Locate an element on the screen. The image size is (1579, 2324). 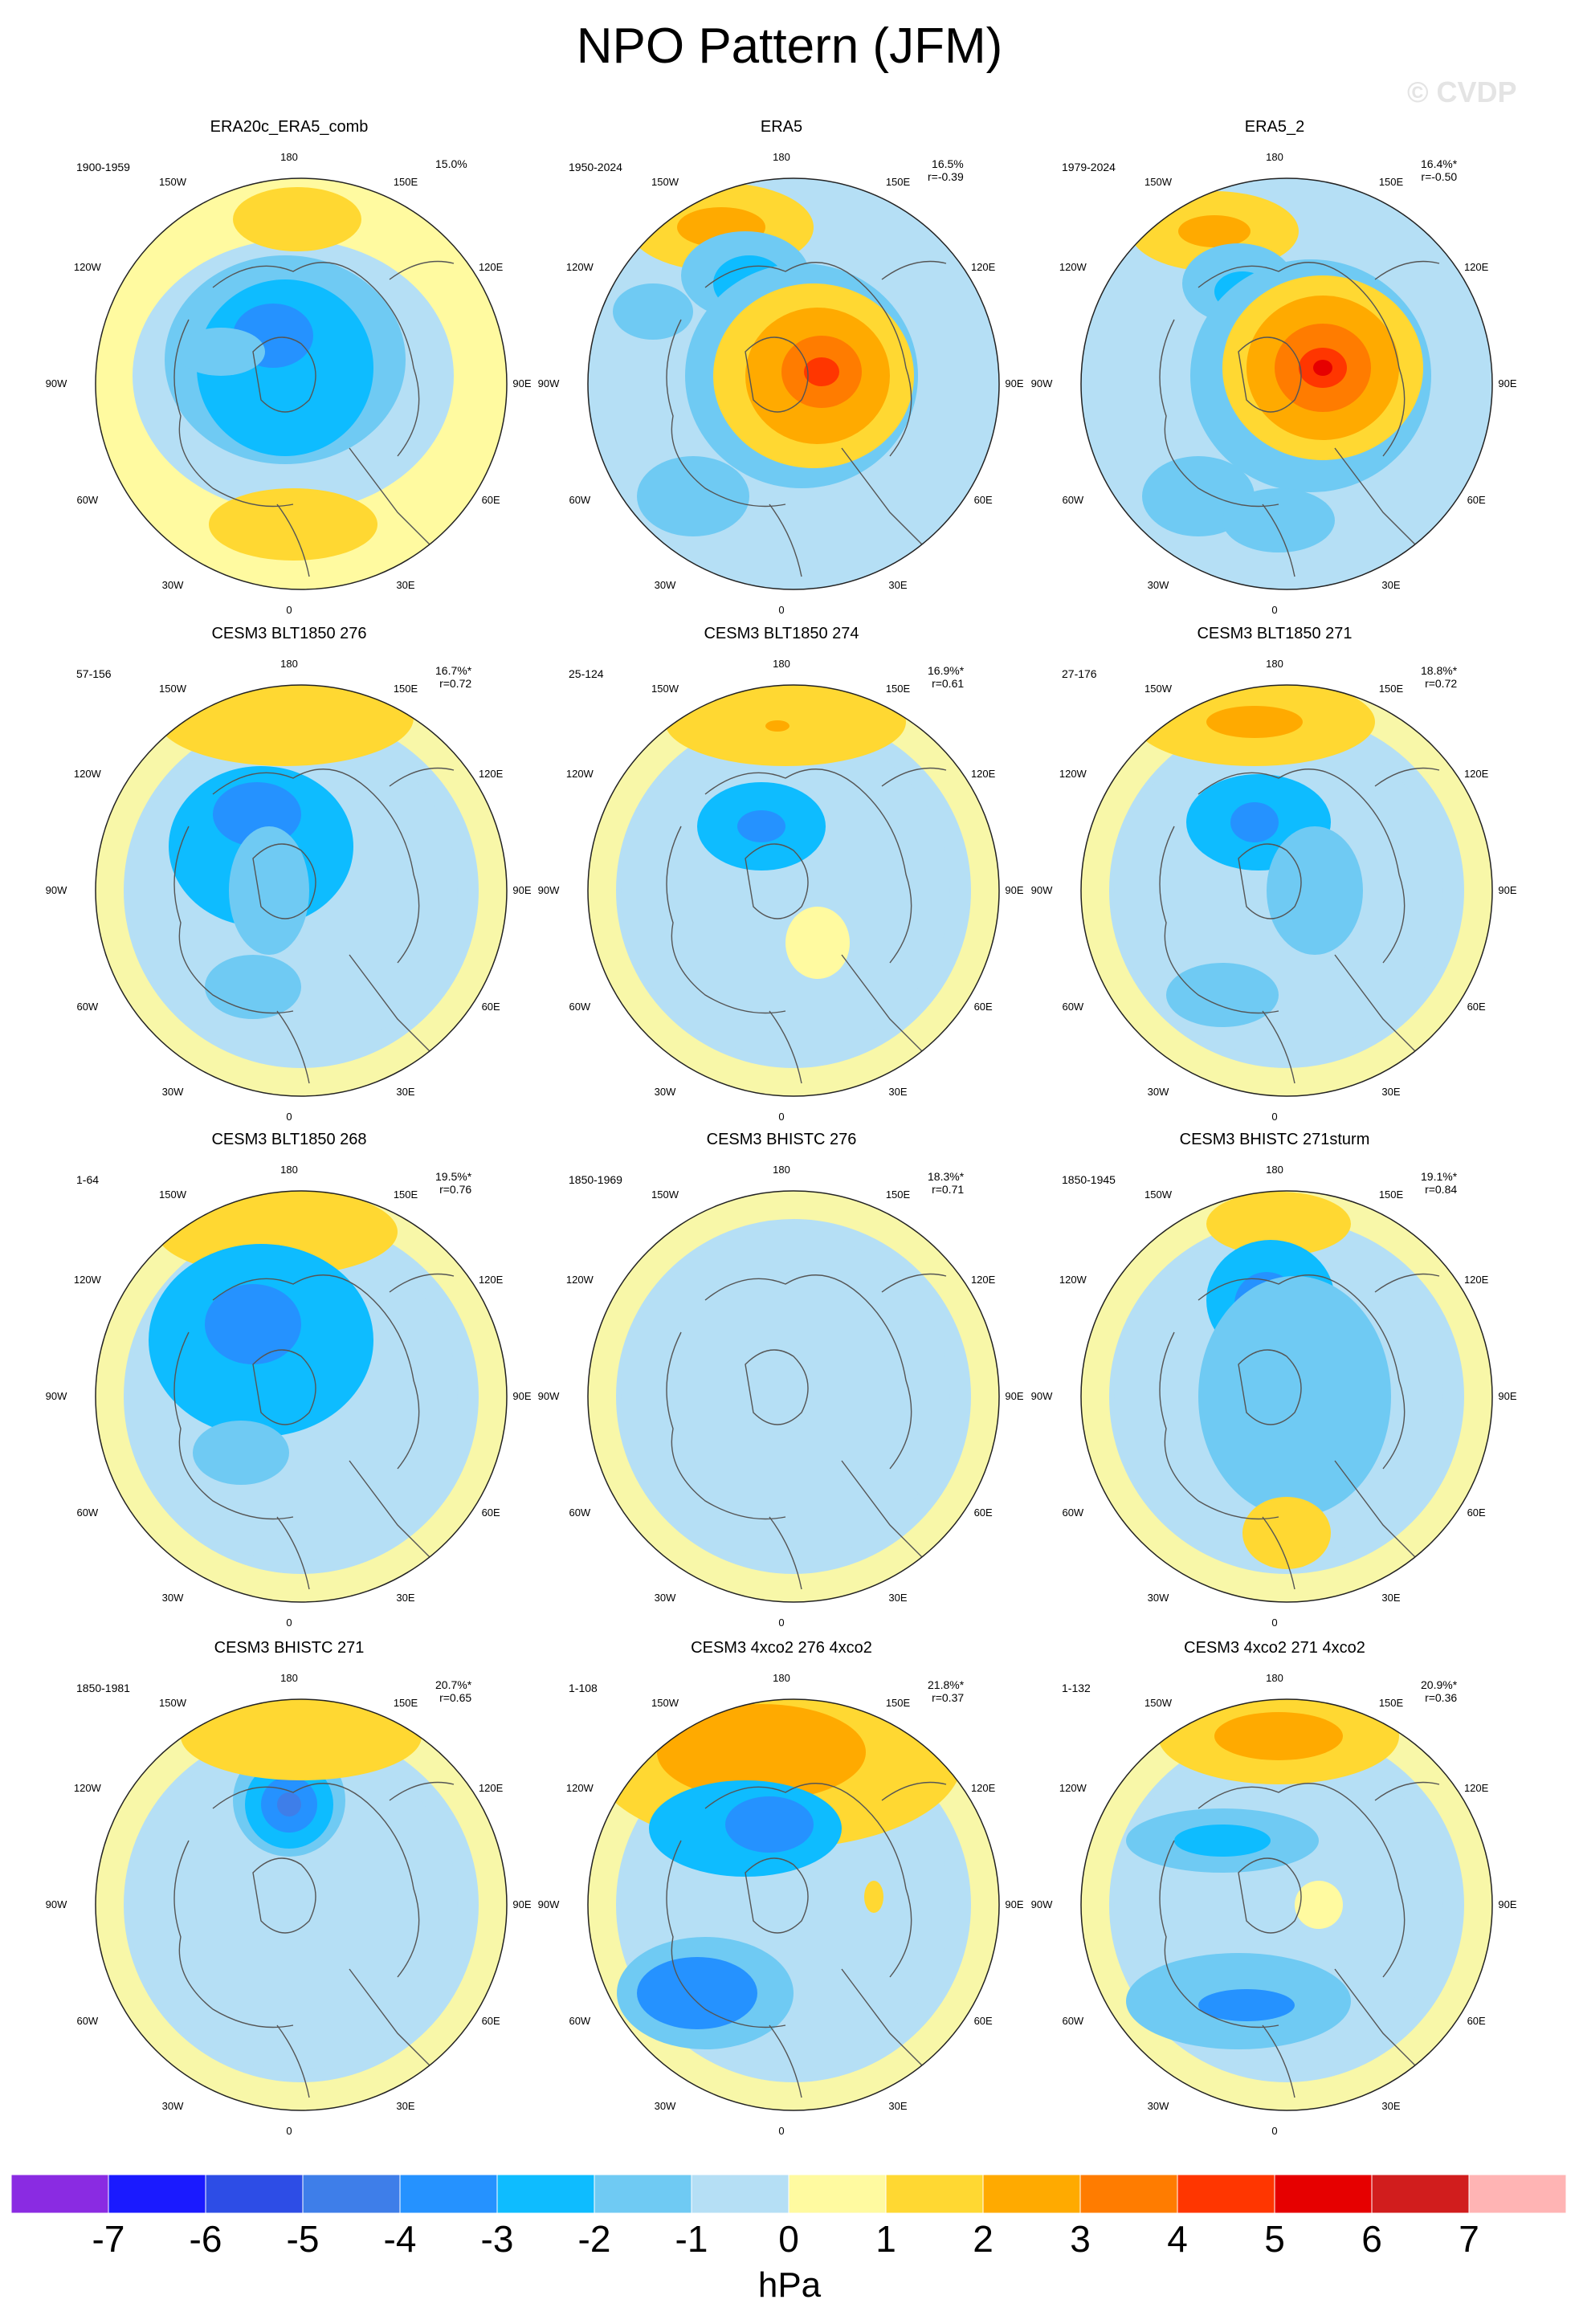
panel-stats: 16.5% r=-0.39 is located at coordinates (946, 170).